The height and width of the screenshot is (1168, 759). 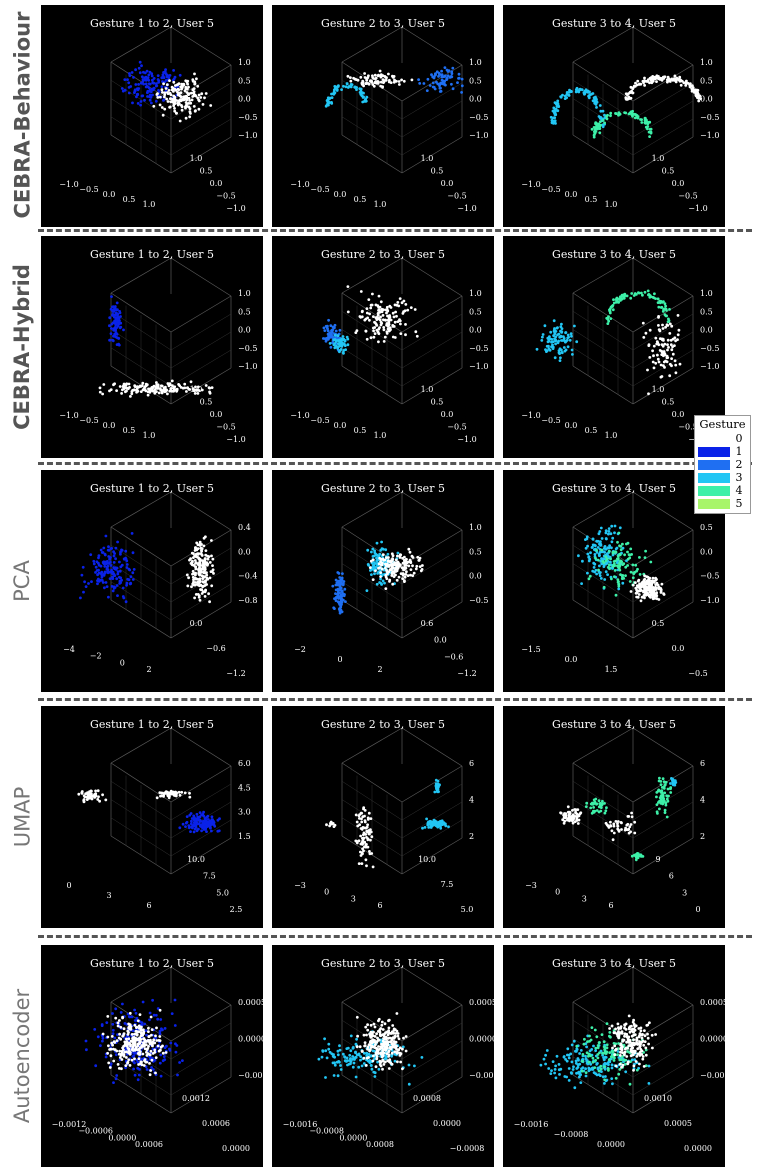 I want to click on x-tick-label: 0.5, so click(x=360, y=430).